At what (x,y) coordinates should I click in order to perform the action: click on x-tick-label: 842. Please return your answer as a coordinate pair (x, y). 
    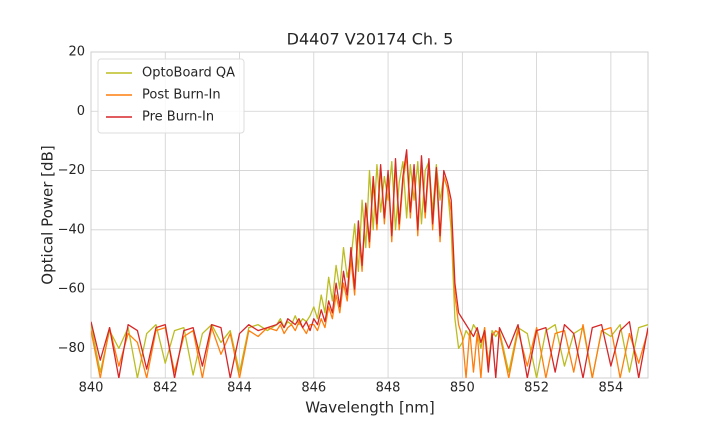
    Looking at the image, I should click on (165, 388).